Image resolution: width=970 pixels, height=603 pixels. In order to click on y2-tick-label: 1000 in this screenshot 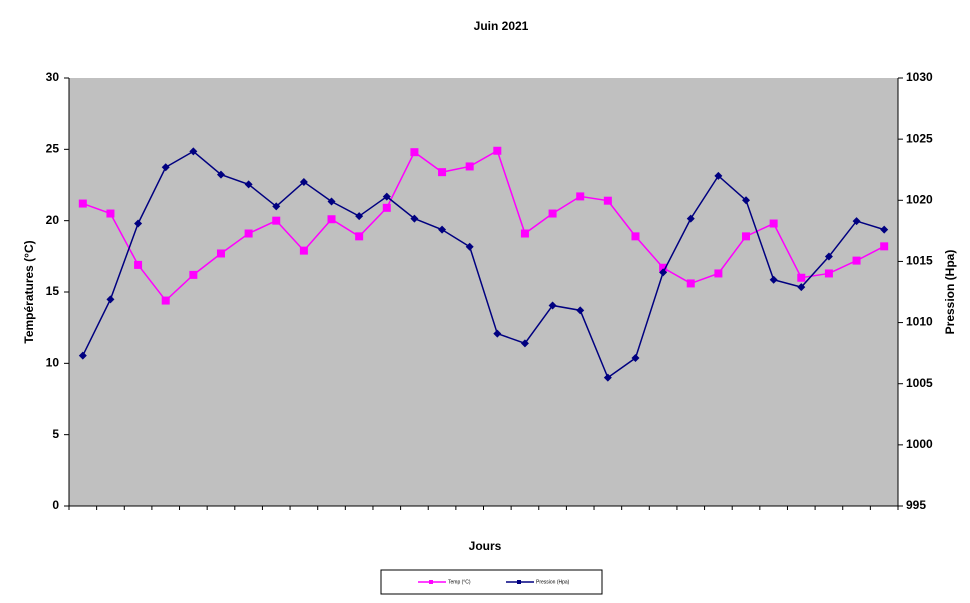, I will do `click(919, 444)`.